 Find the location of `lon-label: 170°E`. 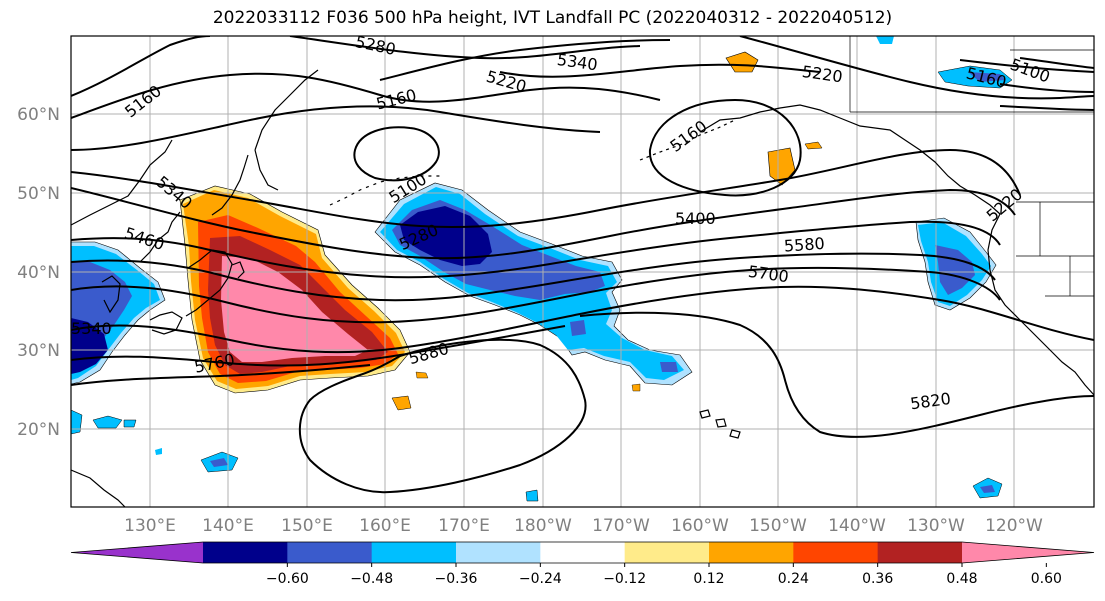

lon-label: 170°E is located at coordinates (464, 526).